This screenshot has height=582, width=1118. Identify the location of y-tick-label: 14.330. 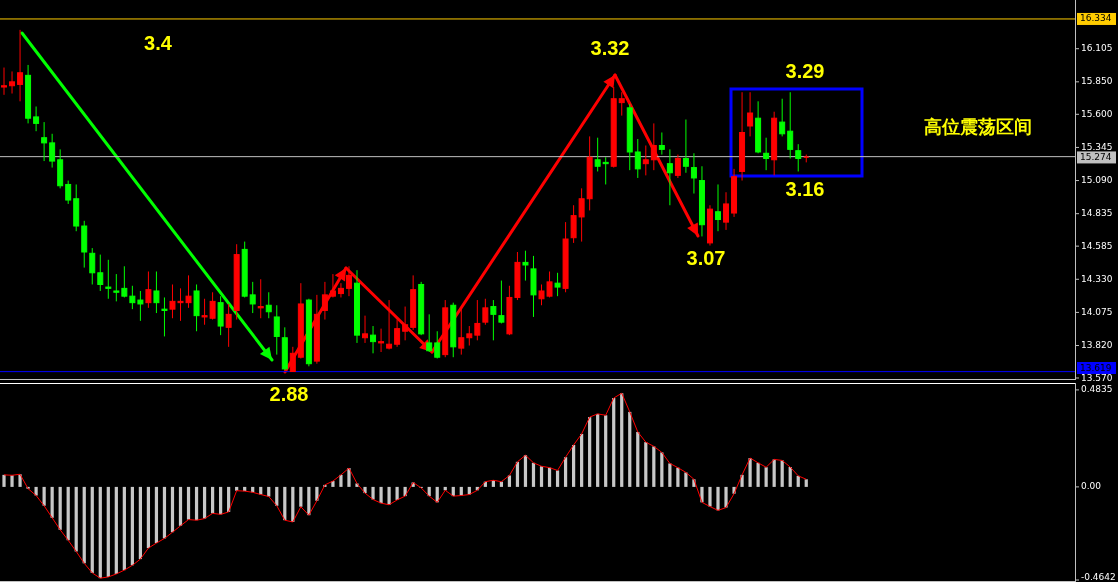
(1097, 278).